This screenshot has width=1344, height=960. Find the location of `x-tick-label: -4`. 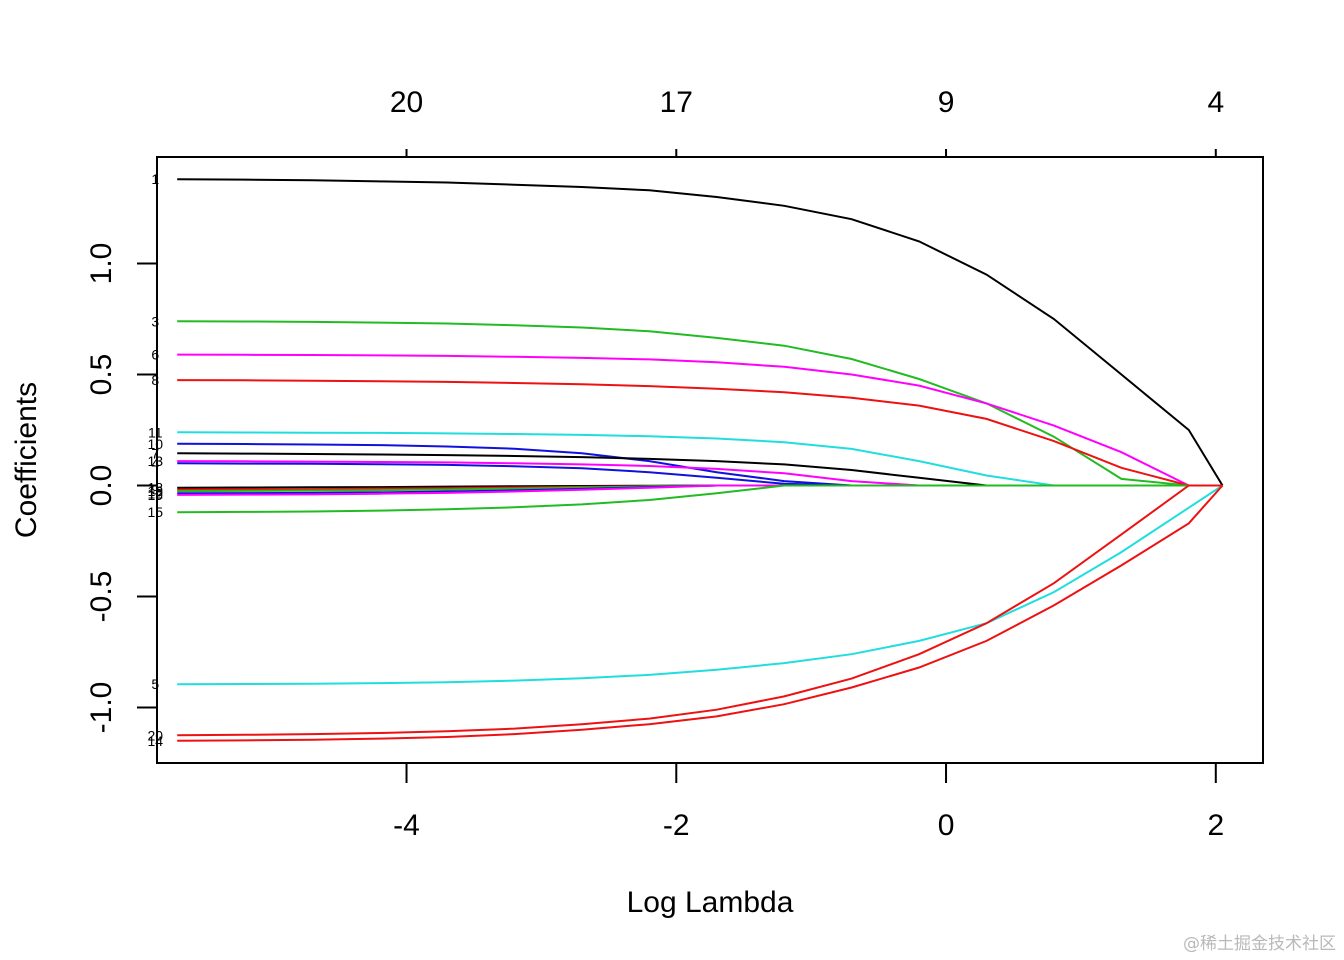

x-tick-label: -4 is located at coordinates (406, 825).